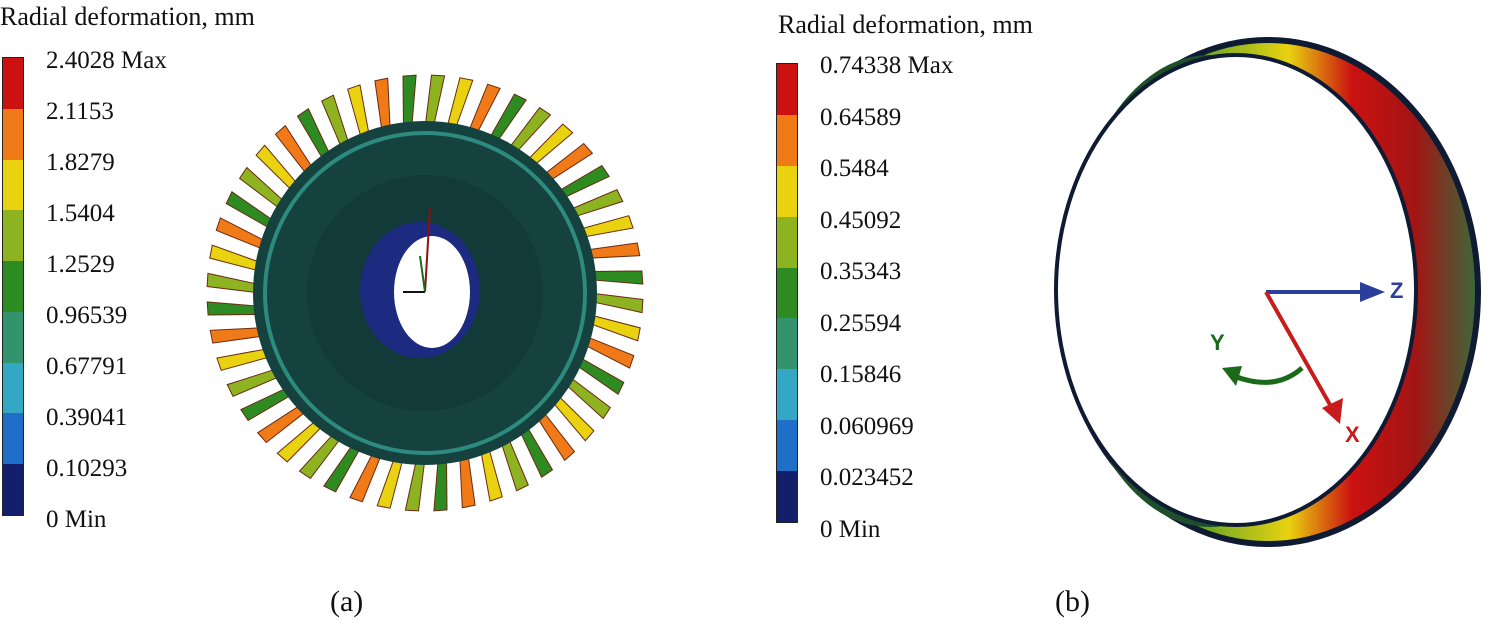  I want to click on panel-b-color-bar, so click(787, 293).